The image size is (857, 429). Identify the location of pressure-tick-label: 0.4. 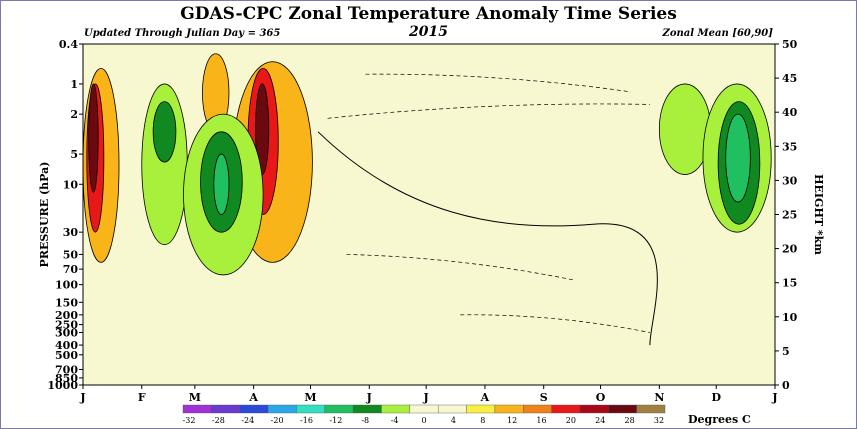
(68, 44).